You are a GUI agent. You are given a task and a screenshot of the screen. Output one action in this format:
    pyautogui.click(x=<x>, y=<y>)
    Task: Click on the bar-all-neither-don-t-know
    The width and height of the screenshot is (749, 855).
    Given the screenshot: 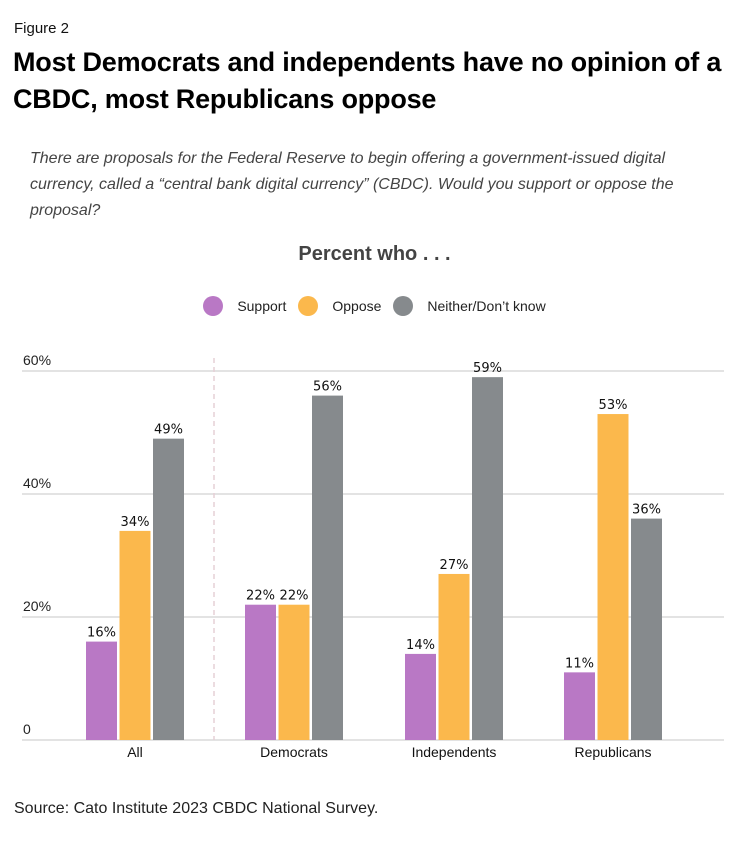 What is the action you would take?
    pyautogui.click(x=168, y=589)
    